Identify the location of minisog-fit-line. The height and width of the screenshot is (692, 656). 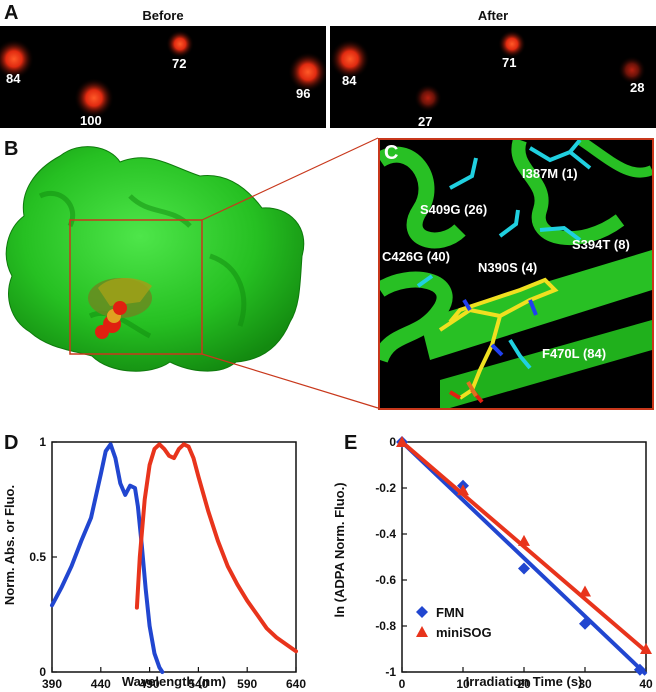
(524, 546).